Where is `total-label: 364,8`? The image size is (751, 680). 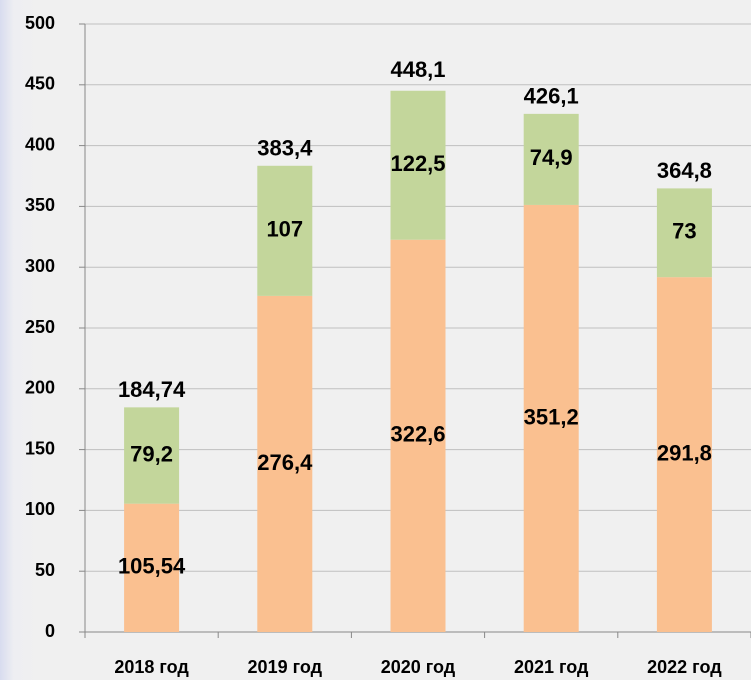
total-label: 364,8 is located at coordinates (684, 170).